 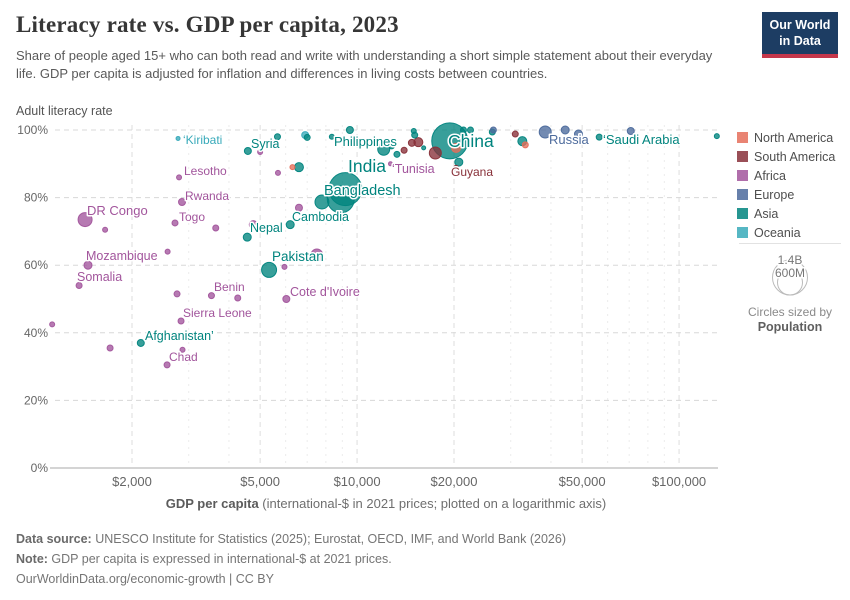 What do you see at coordinates (774, 194) in the screenshot?
I see `legend-label: Europe` at bounding box center [774, 194].